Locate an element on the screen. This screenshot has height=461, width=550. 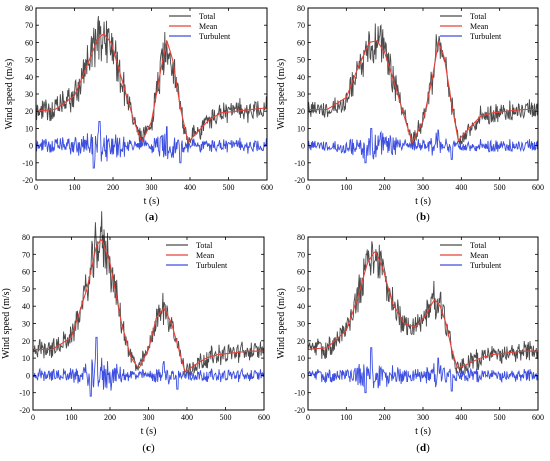
panel-caption: (a) is located at coordinates (151, 217).